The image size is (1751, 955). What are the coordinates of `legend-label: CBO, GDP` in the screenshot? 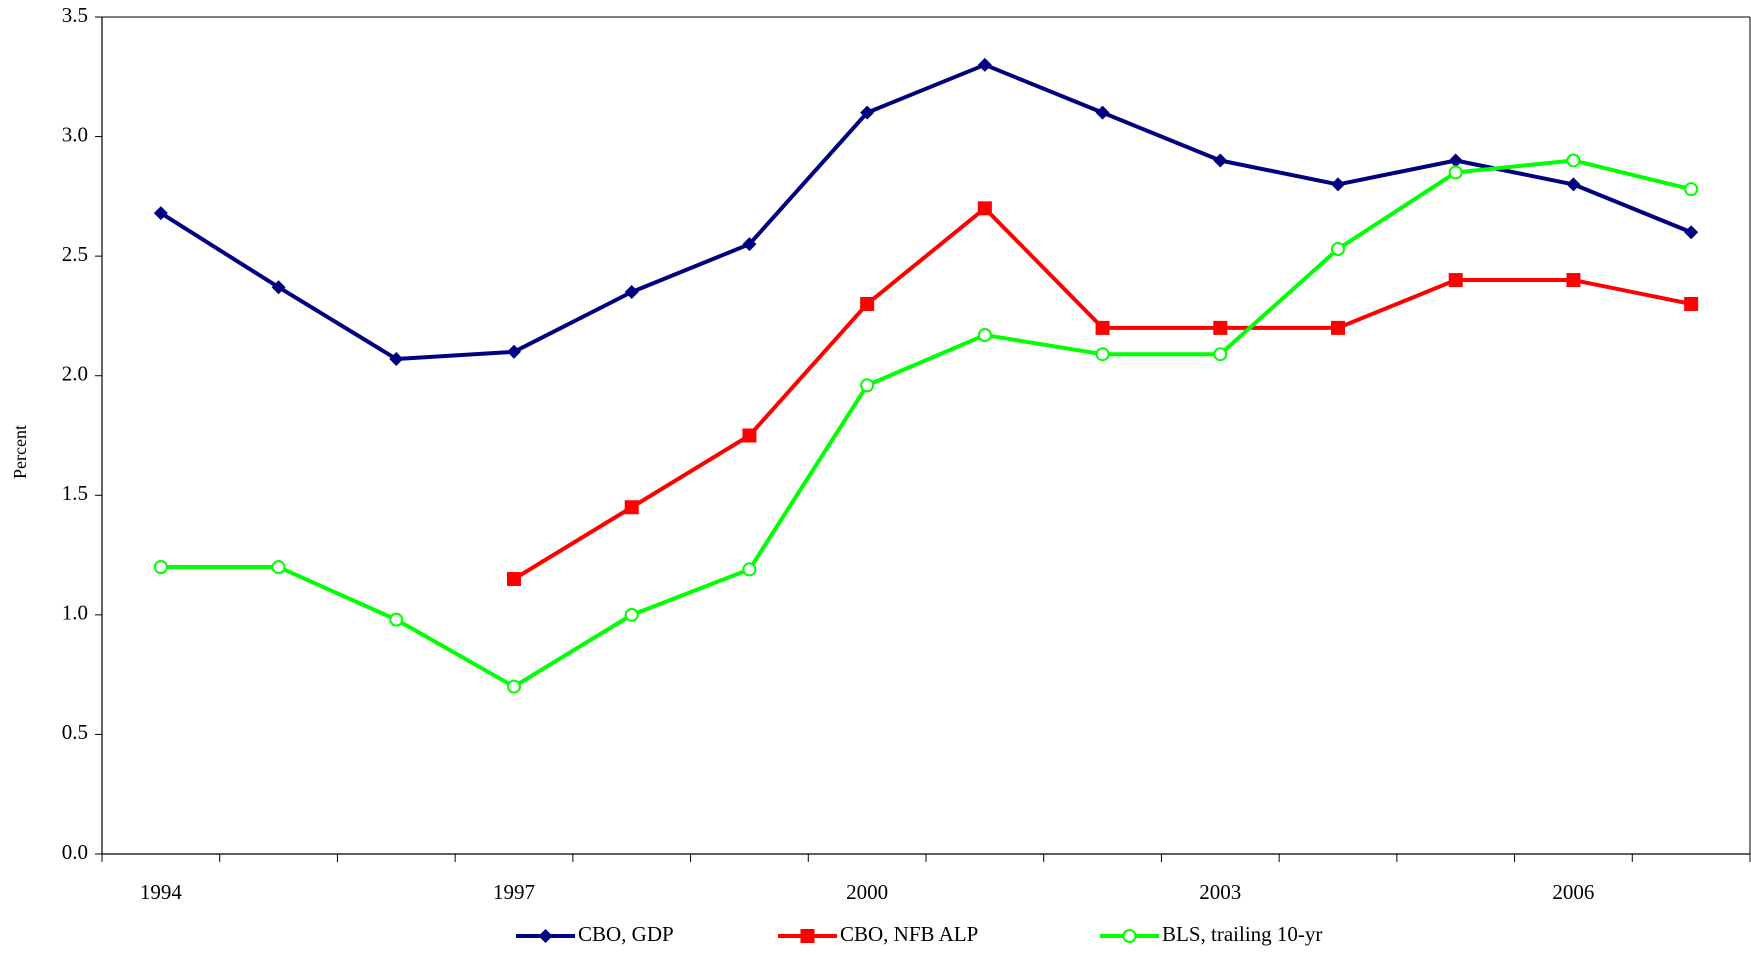 It's located at (626, 934).